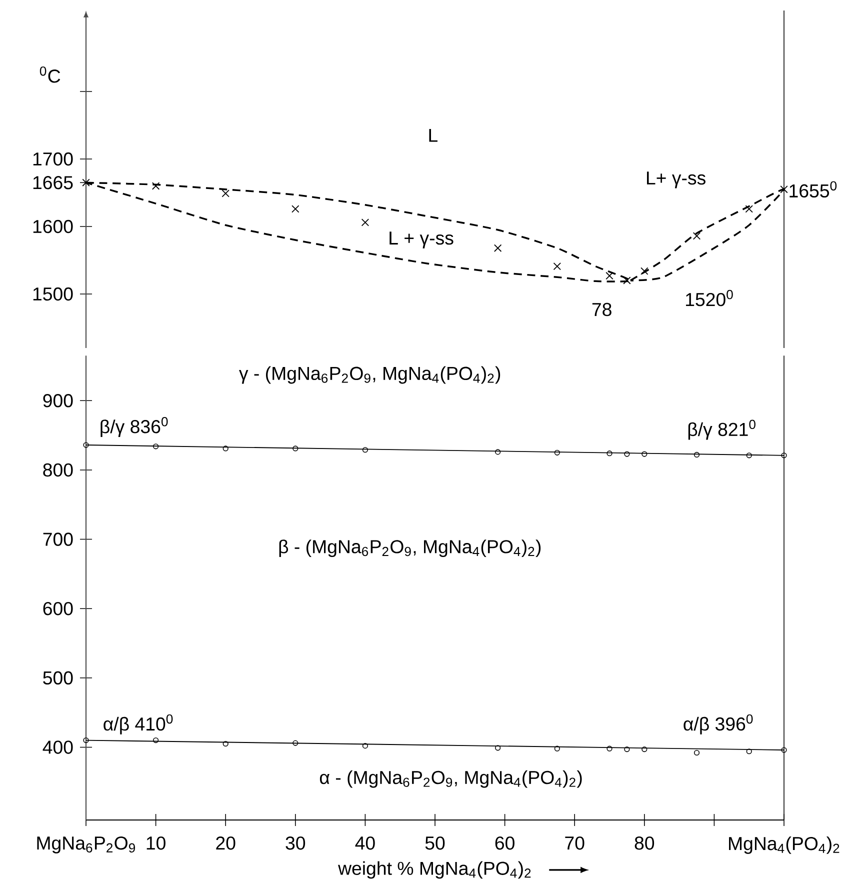 Image resolution: width=858 pixels, height=887 pixels. I want to click on annotation: 1655$^{0}$, so click(813, 189).